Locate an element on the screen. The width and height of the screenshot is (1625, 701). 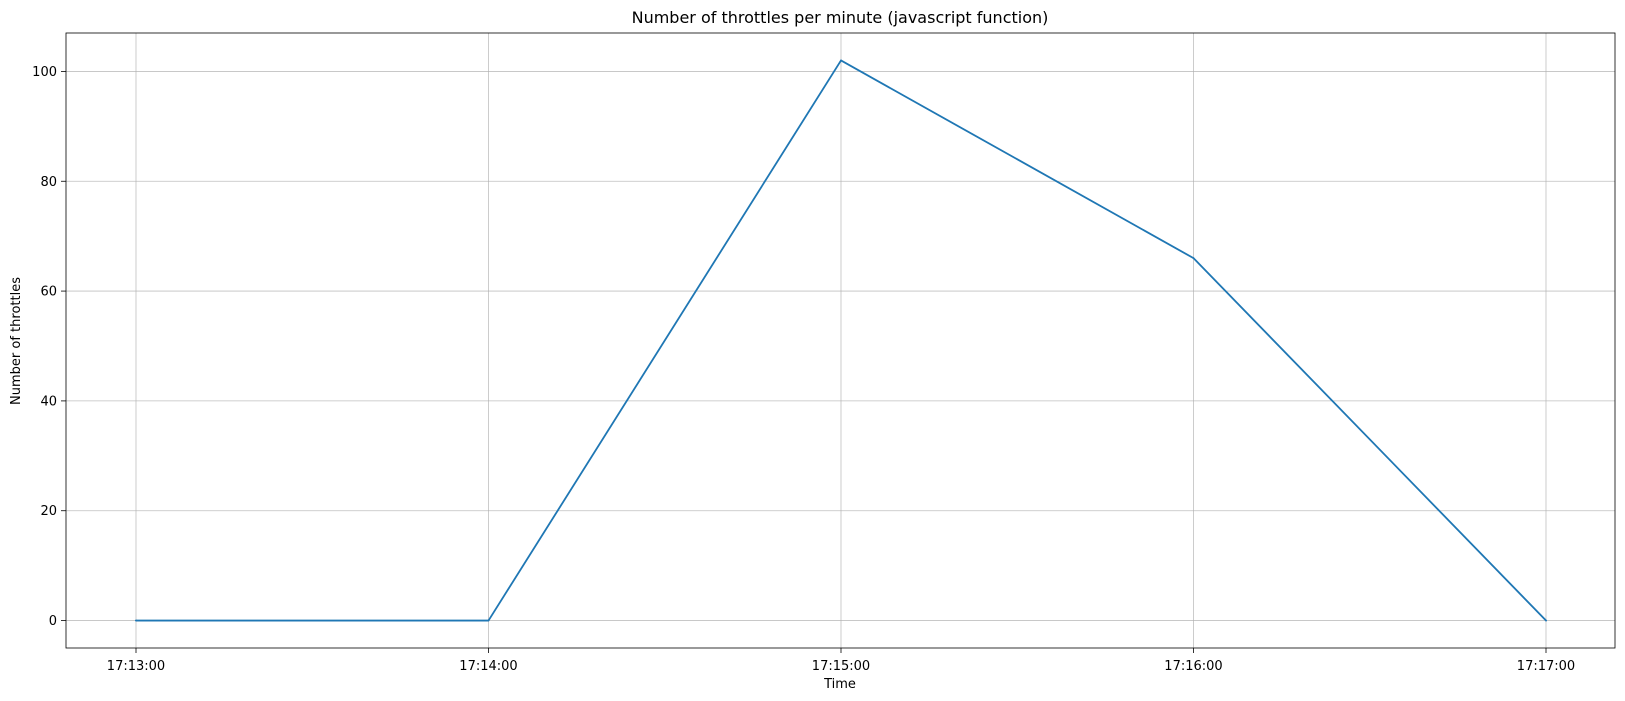
x-tick-label: 17:13:00 is located at coordinates (136, 666).